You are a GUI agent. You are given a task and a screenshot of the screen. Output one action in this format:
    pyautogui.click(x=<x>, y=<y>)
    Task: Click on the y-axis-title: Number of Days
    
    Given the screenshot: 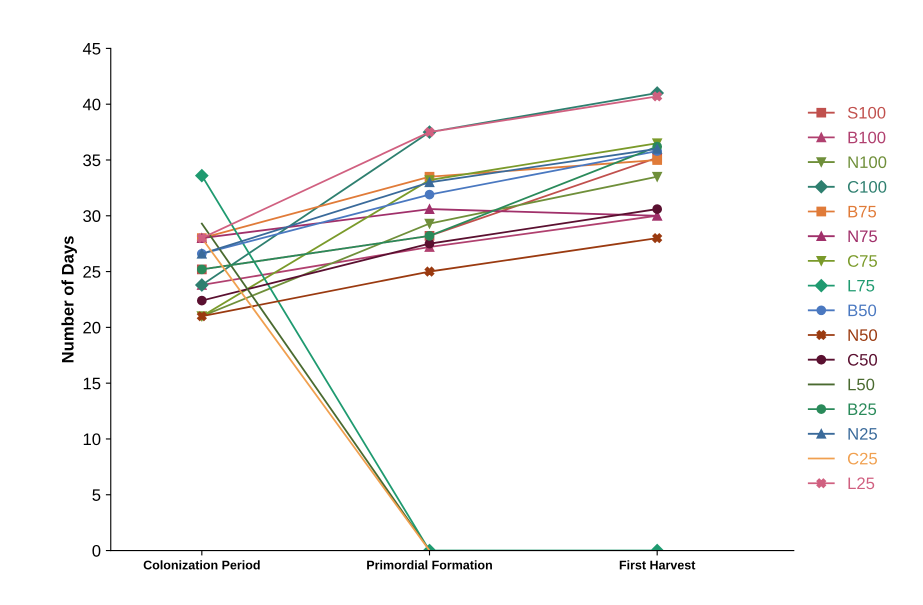 What is the action you would take?
    pyautogui.click(x=69, y=299)
    